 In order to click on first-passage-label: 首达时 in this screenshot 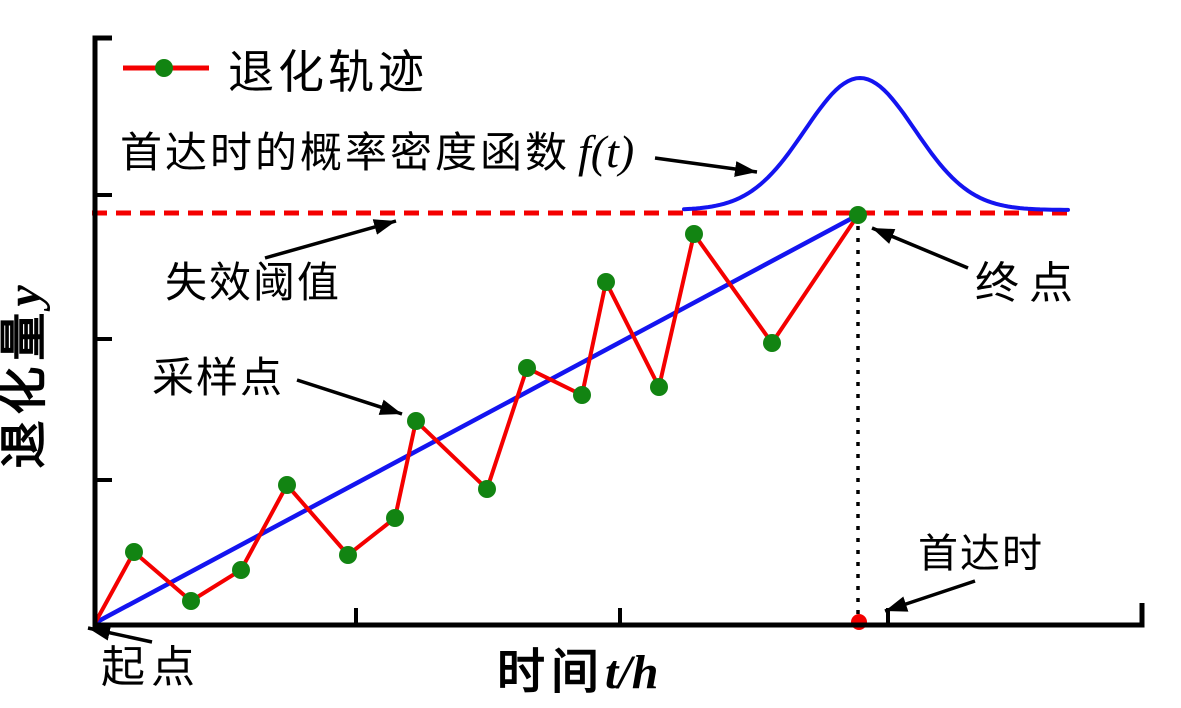, I will do `click(981, 553)`.